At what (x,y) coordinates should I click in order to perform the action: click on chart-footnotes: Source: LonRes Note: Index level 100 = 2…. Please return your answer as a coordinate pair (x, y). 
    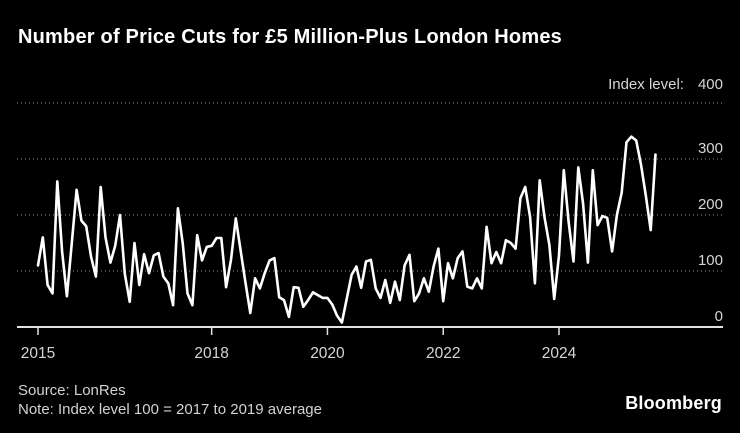
    Looking at the image, I should click on (170, 400).